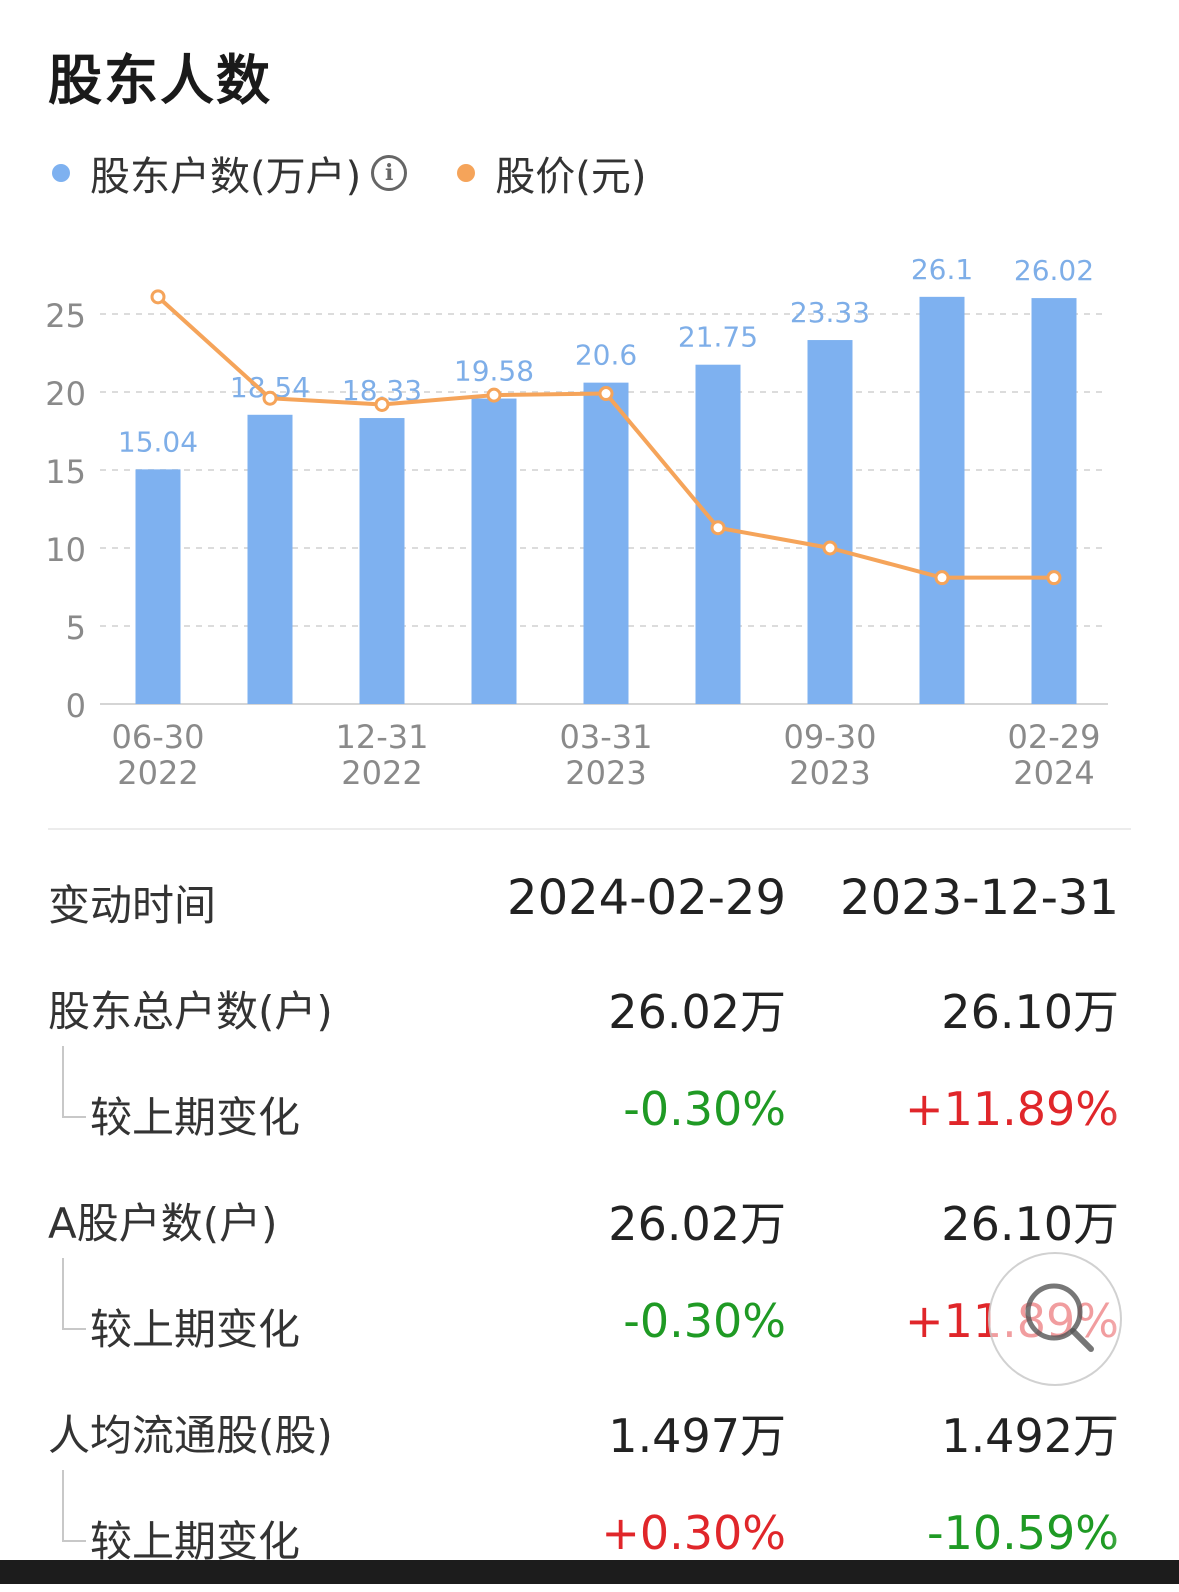 The height and width of the screenshot is (1592, 1179). Describe the element at coordinates (160, 80) in the screenshot. I see `page-title: 股东人数` at that location.